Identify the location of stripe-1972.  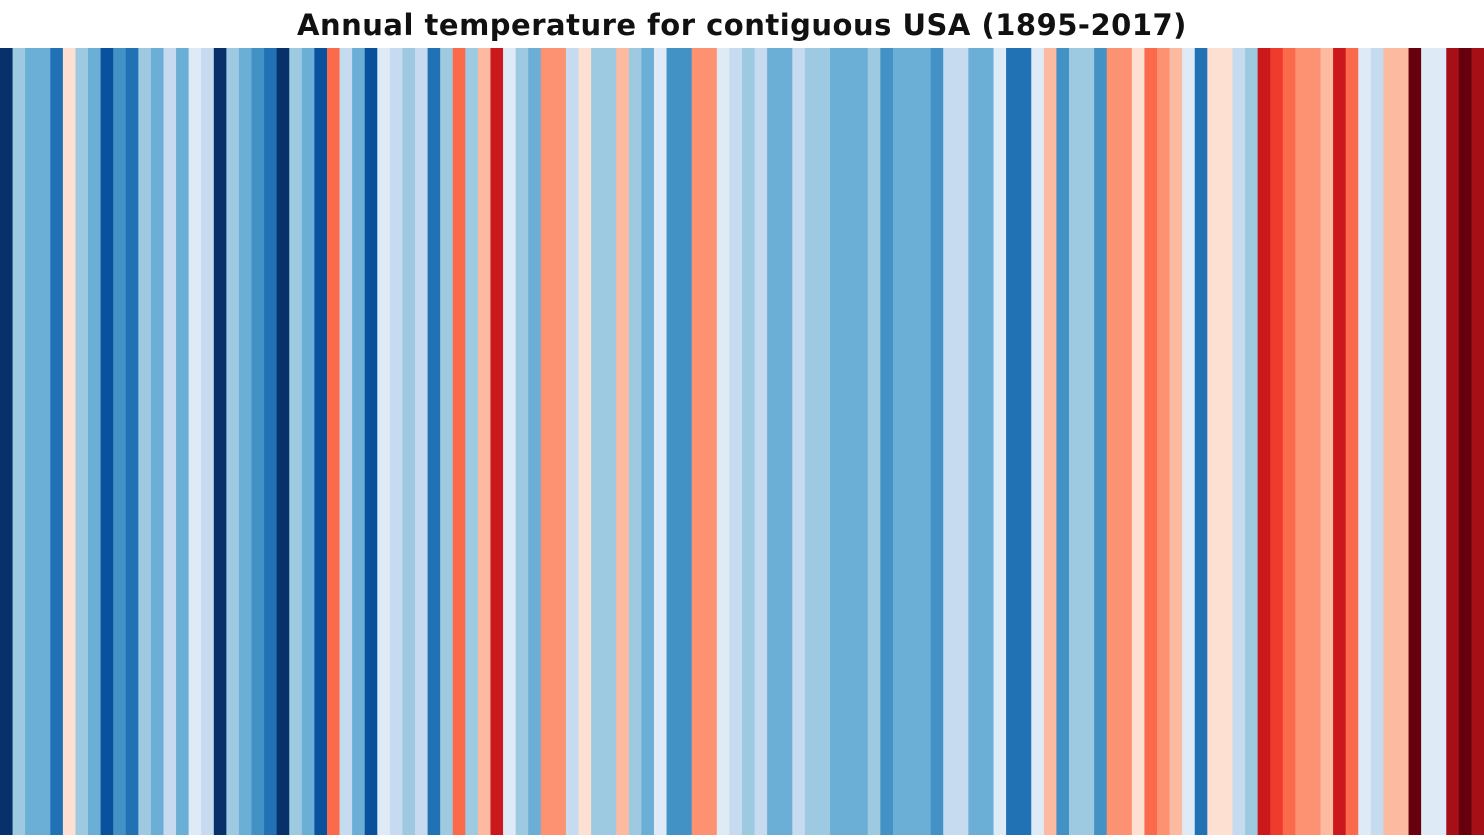
(975, 441).